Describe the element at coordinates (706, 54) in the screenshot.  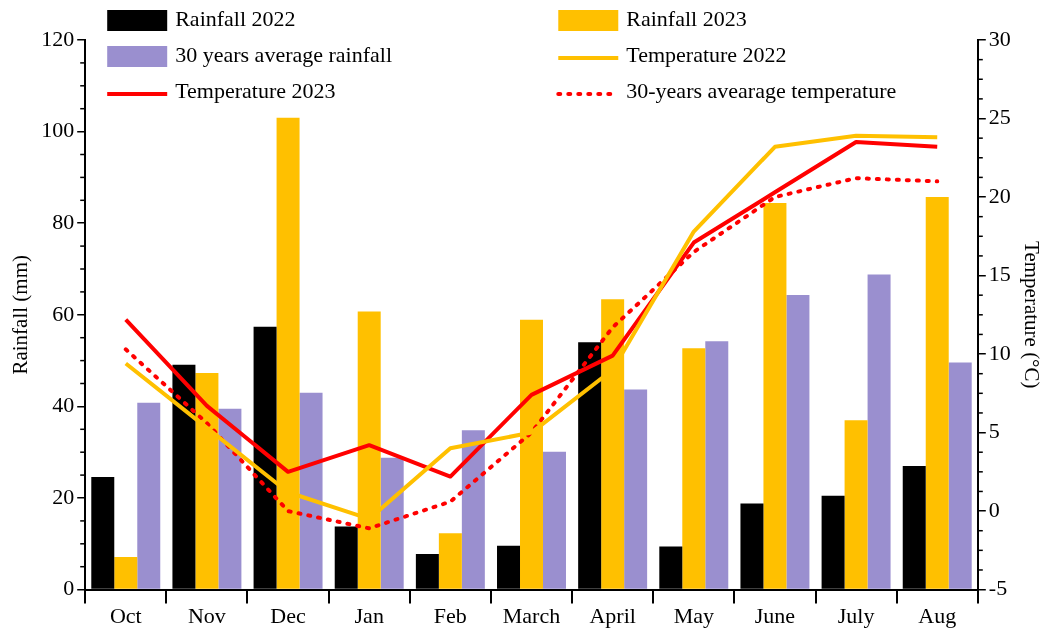
I see `legend-label: Temperature 2022` at that location.